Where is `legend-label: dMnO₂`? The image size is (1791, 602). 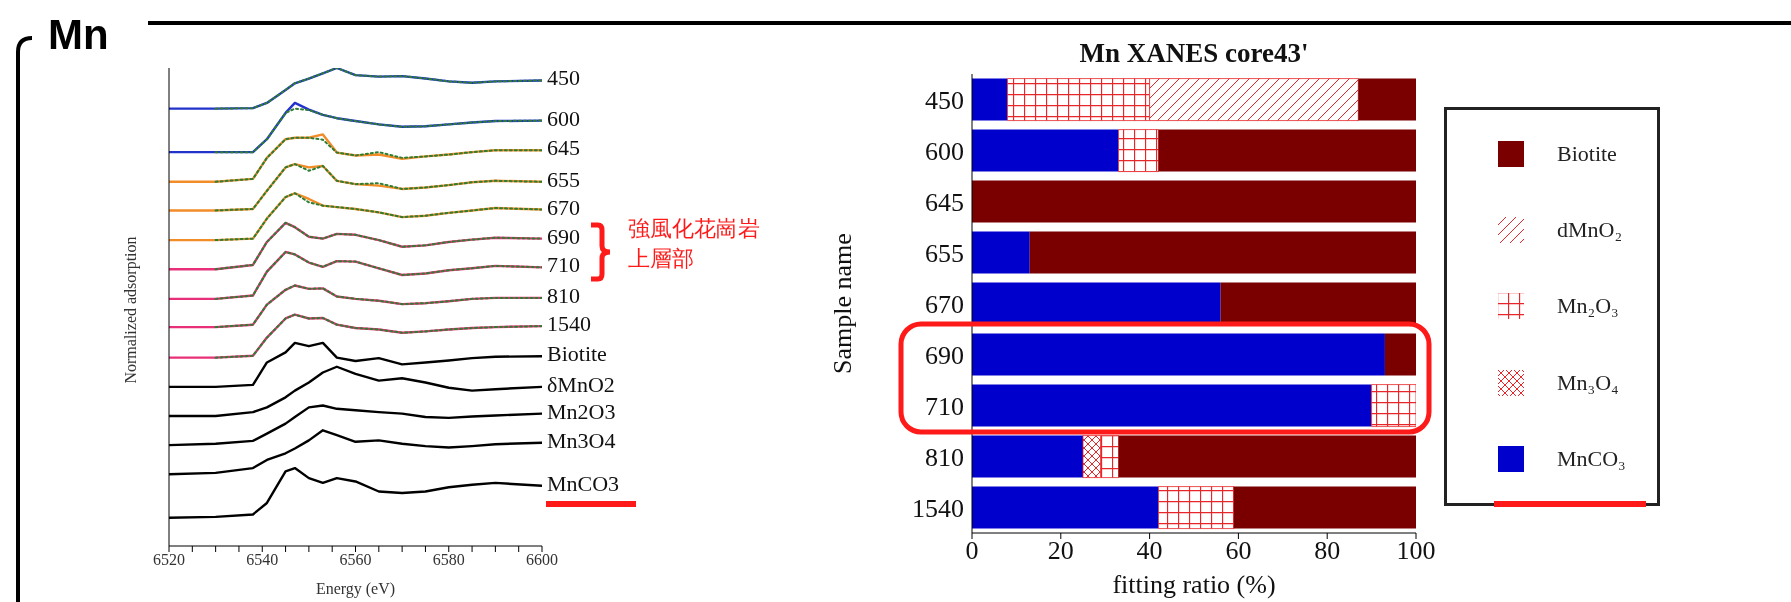 legend-label: dMnO₂ is located at coordinates (1590, 230).